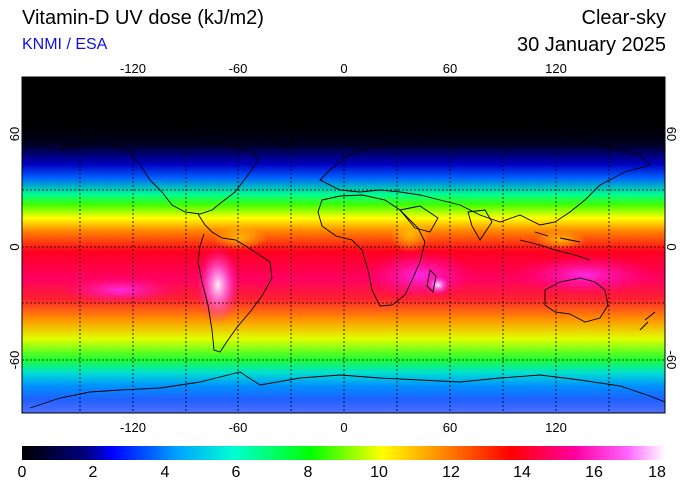  Describe the element at coordinates (308, 472) in the screenshot. I see `colorbar-label: 8` at that location.